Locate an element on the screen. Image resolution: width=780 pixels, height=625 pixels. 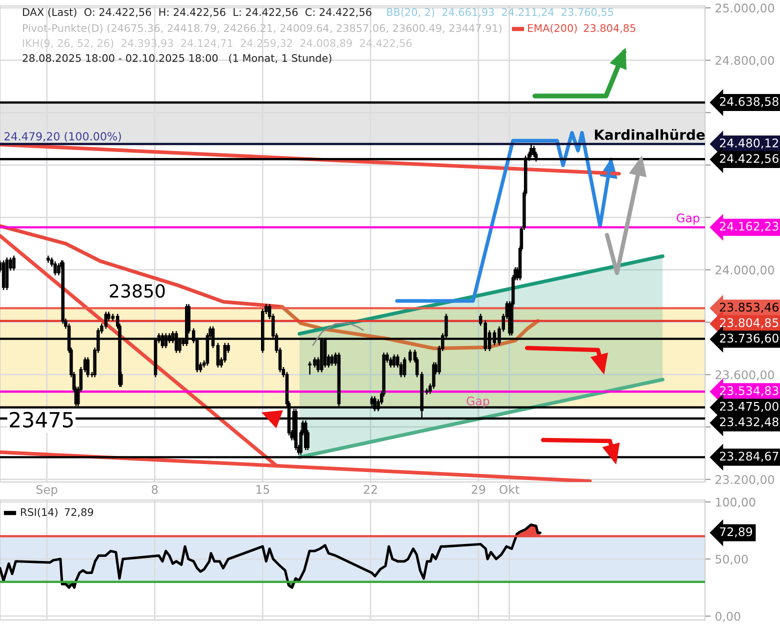
x-tick-label: 22 is located at coordinates (370, 489).